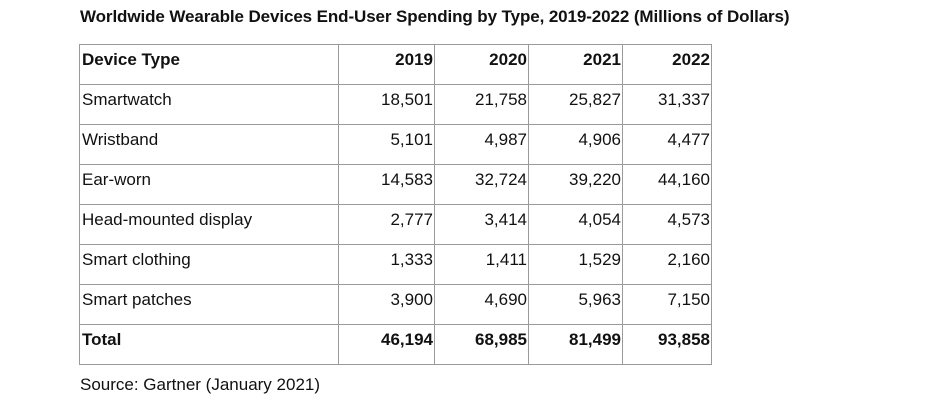  I want to click on table-row: Head-mounted display 2,777 3,414 4,054 4,573, so click(395, 224).